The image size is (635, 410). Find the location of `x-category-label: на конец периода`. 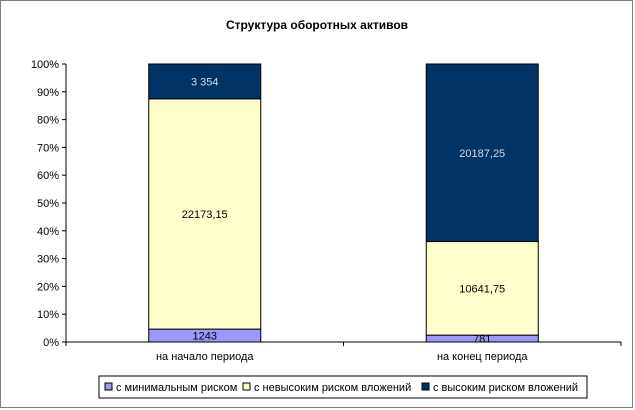

x-category-label: на конец периода is located at coordinates (482, 357).